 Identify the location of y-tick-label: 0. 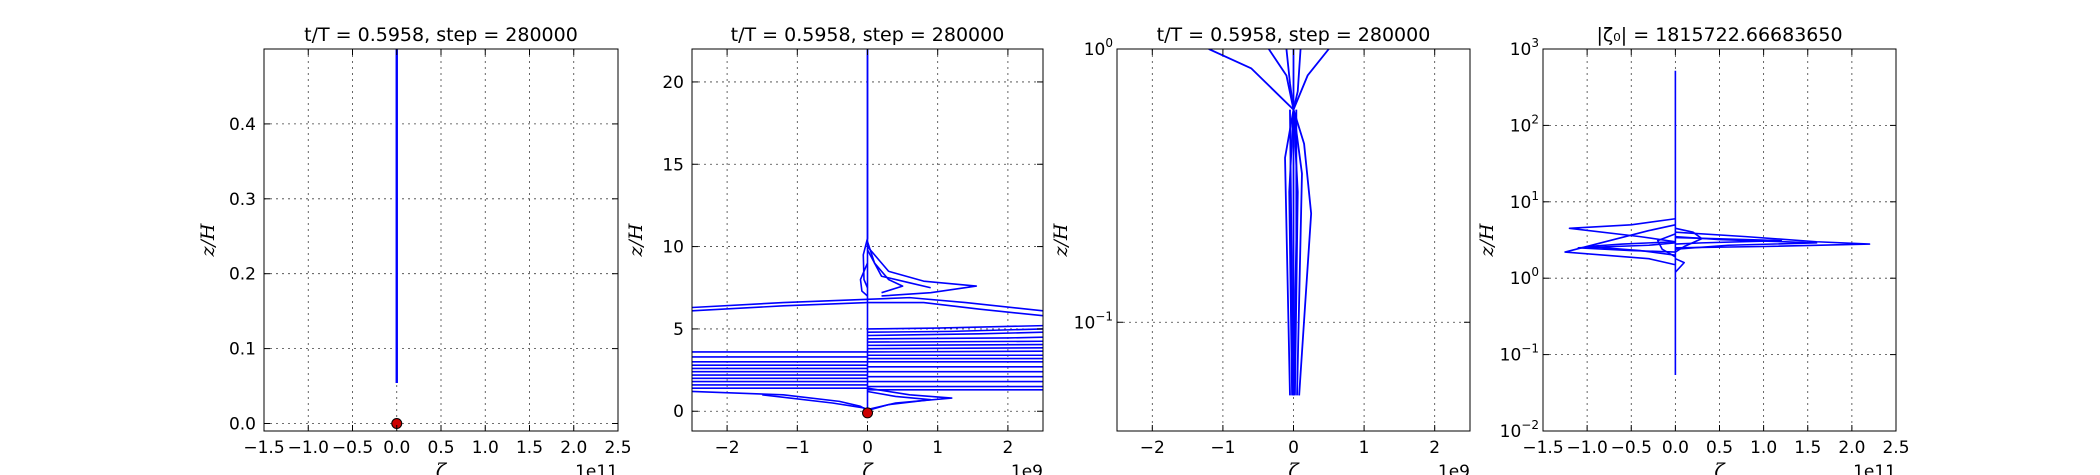
(678, 412).